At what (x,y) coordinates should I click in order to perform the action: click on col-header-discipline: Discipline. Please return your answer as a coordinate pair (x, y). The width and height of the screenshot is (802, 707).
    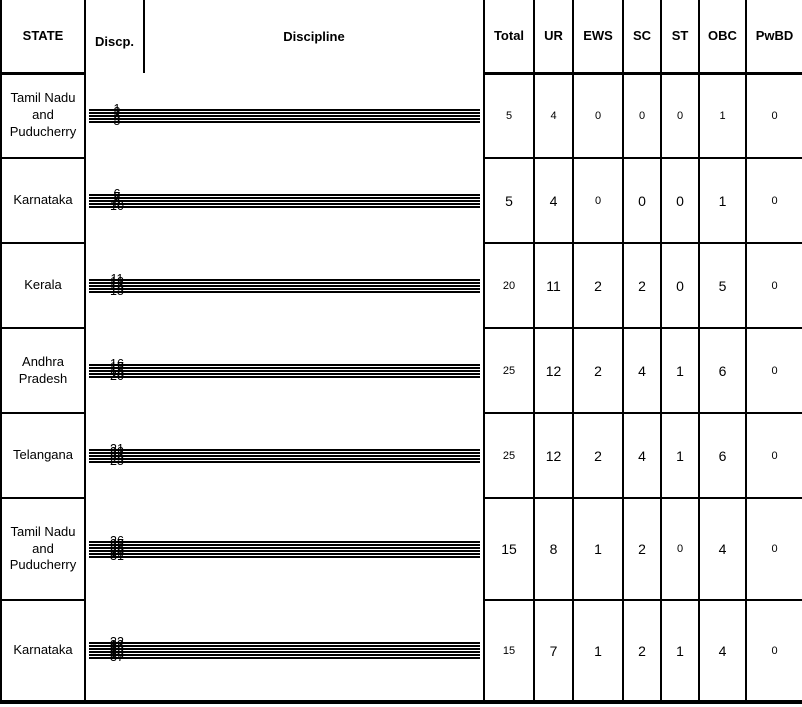
    Looking at the image, I should click on (314, 36).